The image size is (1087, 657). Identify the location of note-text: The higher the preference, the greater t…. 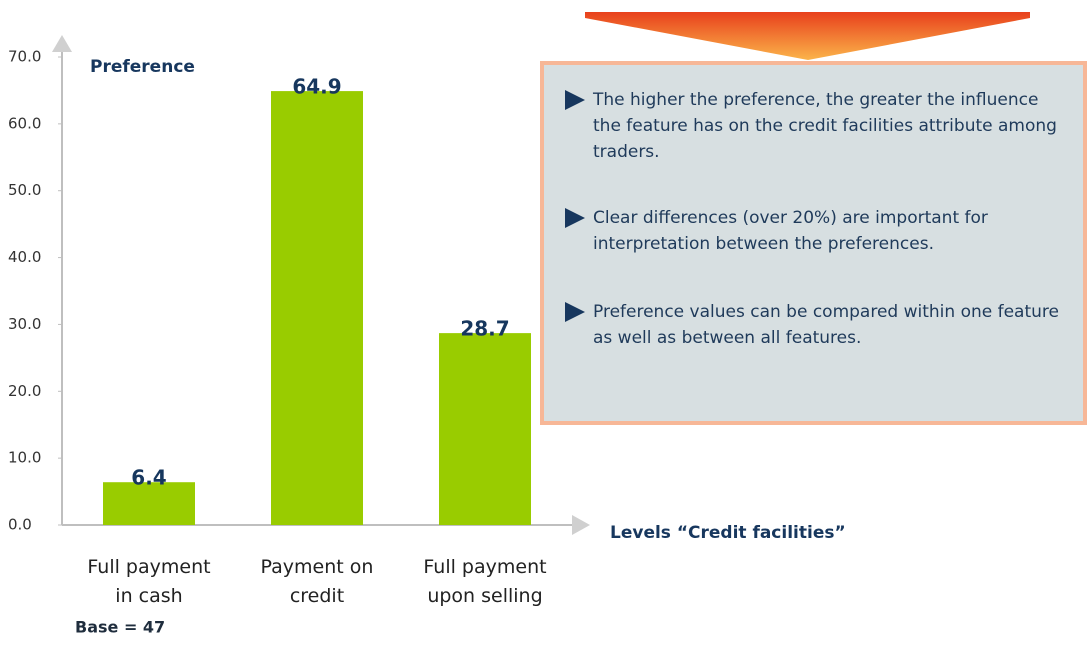
(815, 126).